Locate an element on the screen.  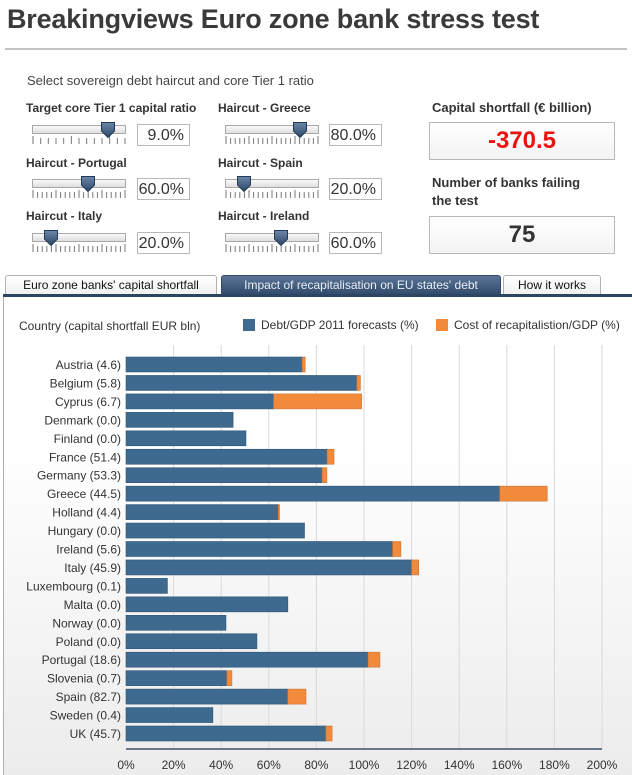
failing-banks-label-line2: the test is located at coordinates (455, 200).